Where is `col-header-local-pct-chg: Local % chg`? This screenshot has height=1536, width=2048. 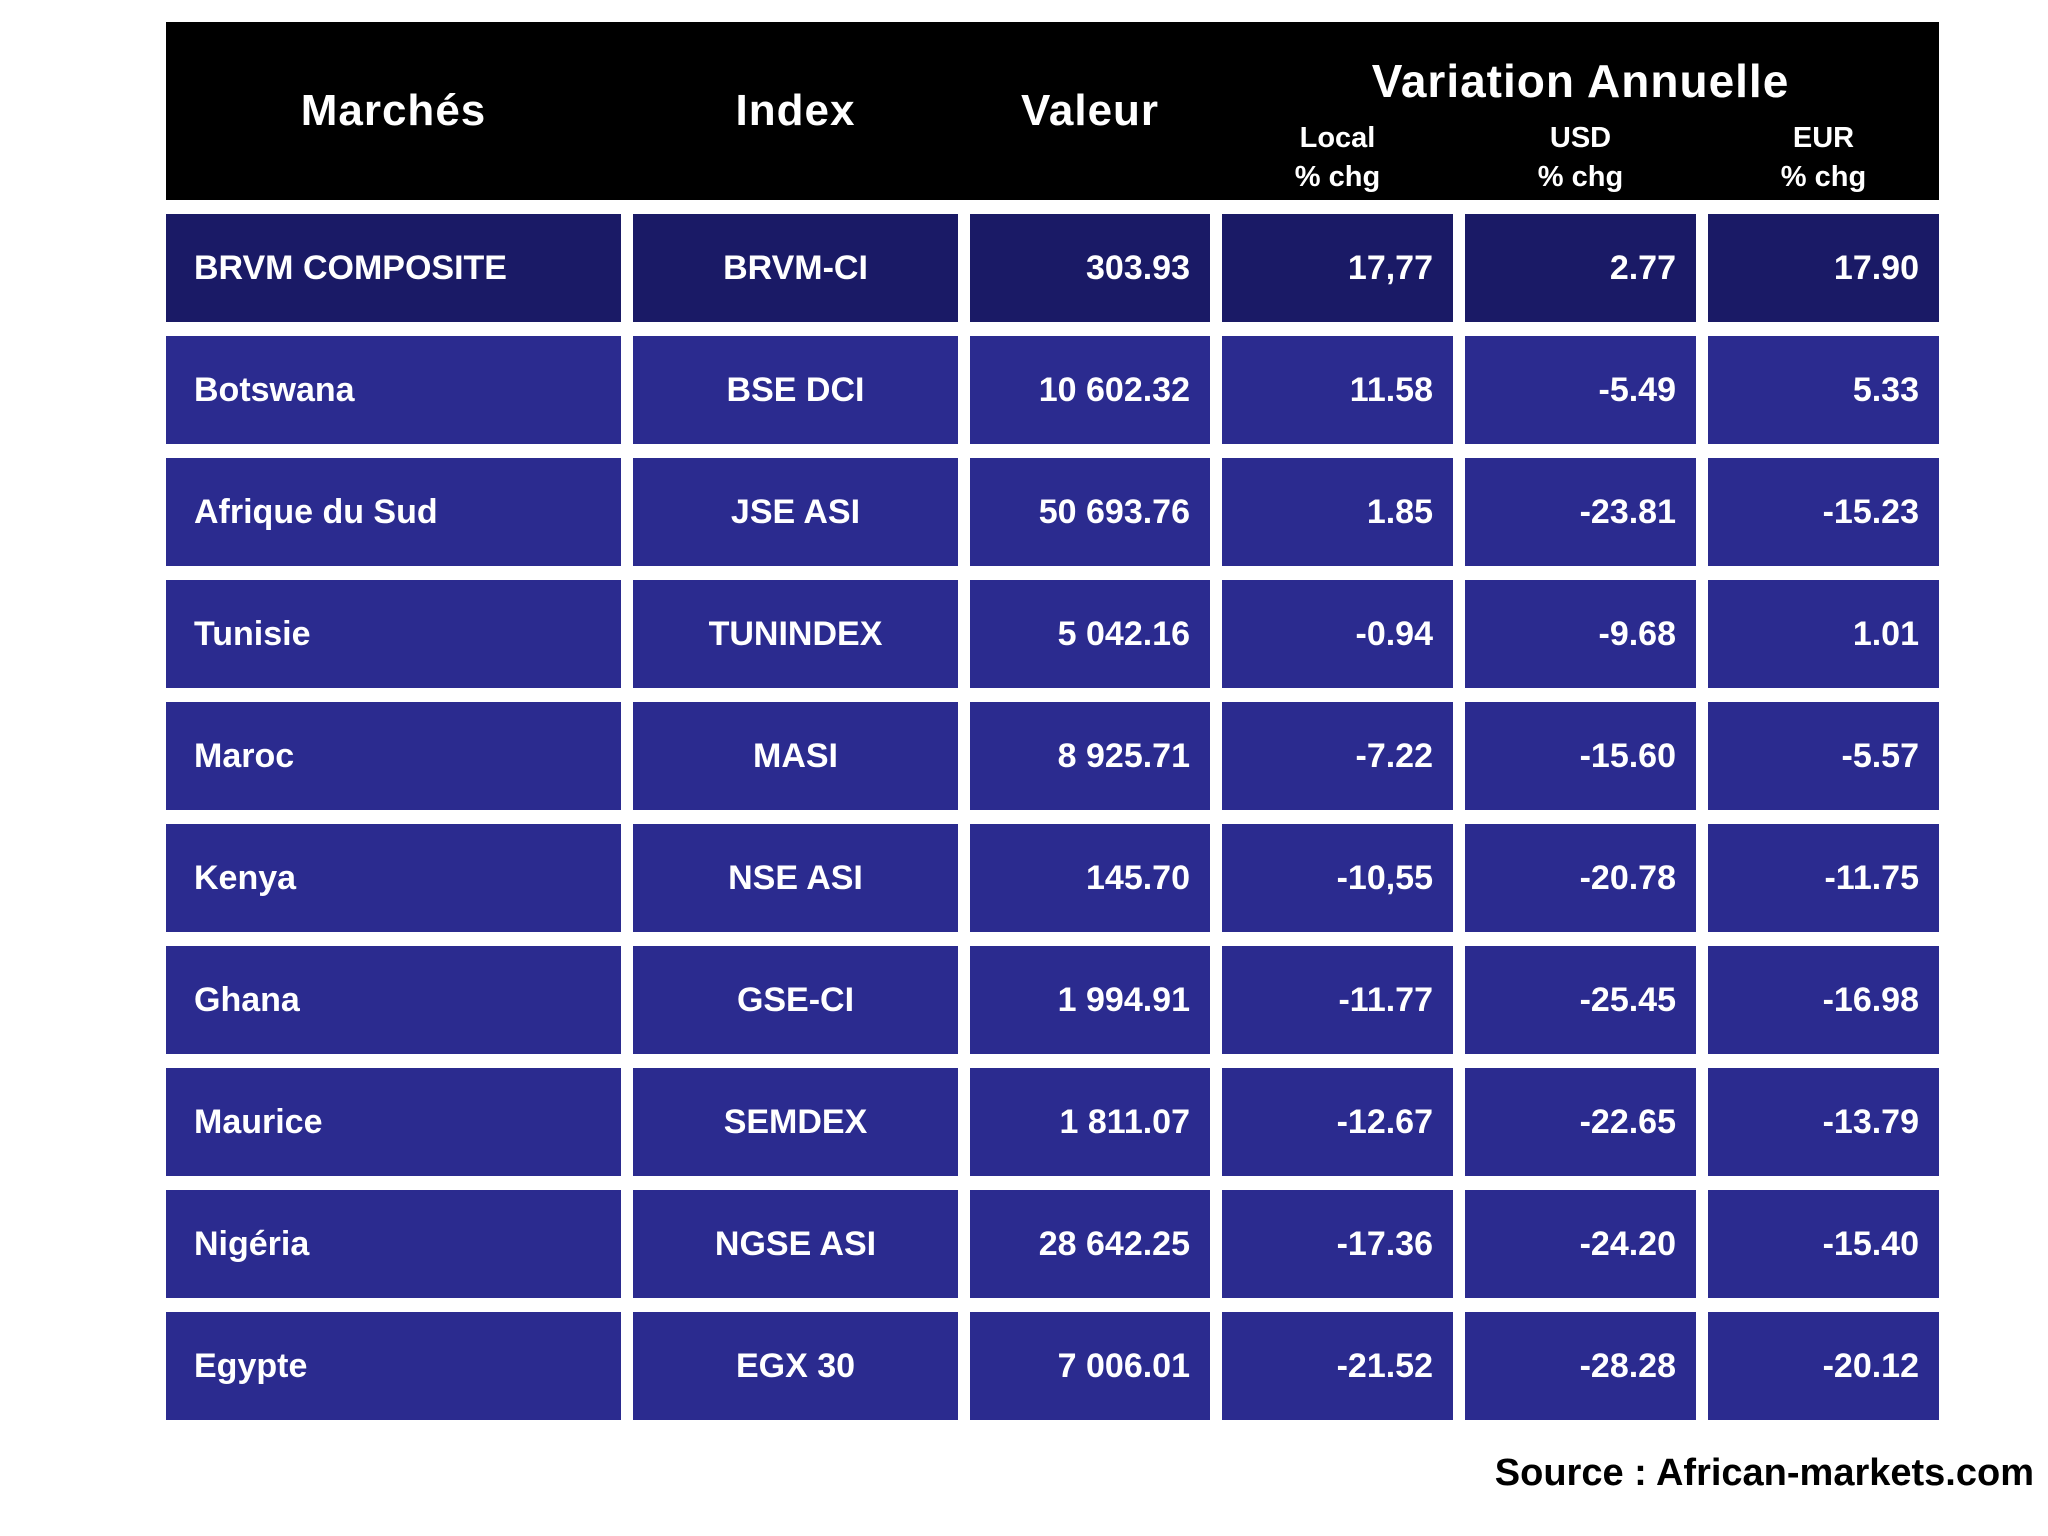
col-header-local-pct-chg: Local % chg is located at coordinates (1337, 155).